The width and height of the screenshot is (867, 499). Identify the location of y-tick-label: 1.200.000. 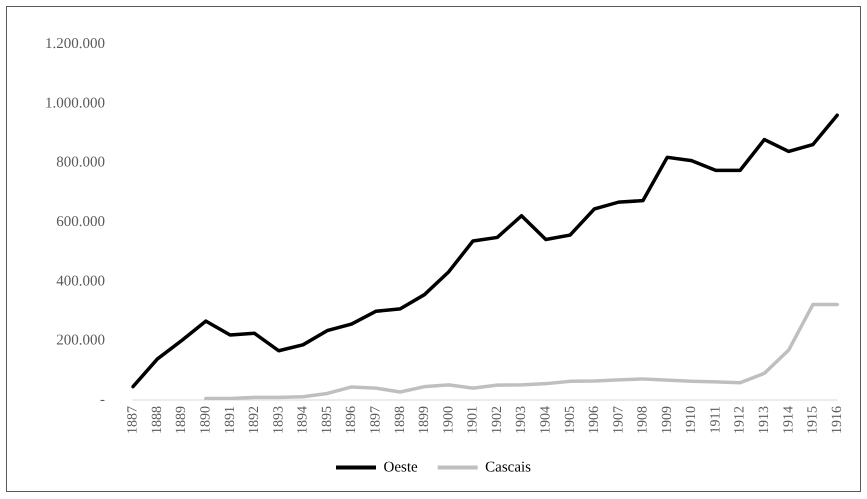
(75, 44).